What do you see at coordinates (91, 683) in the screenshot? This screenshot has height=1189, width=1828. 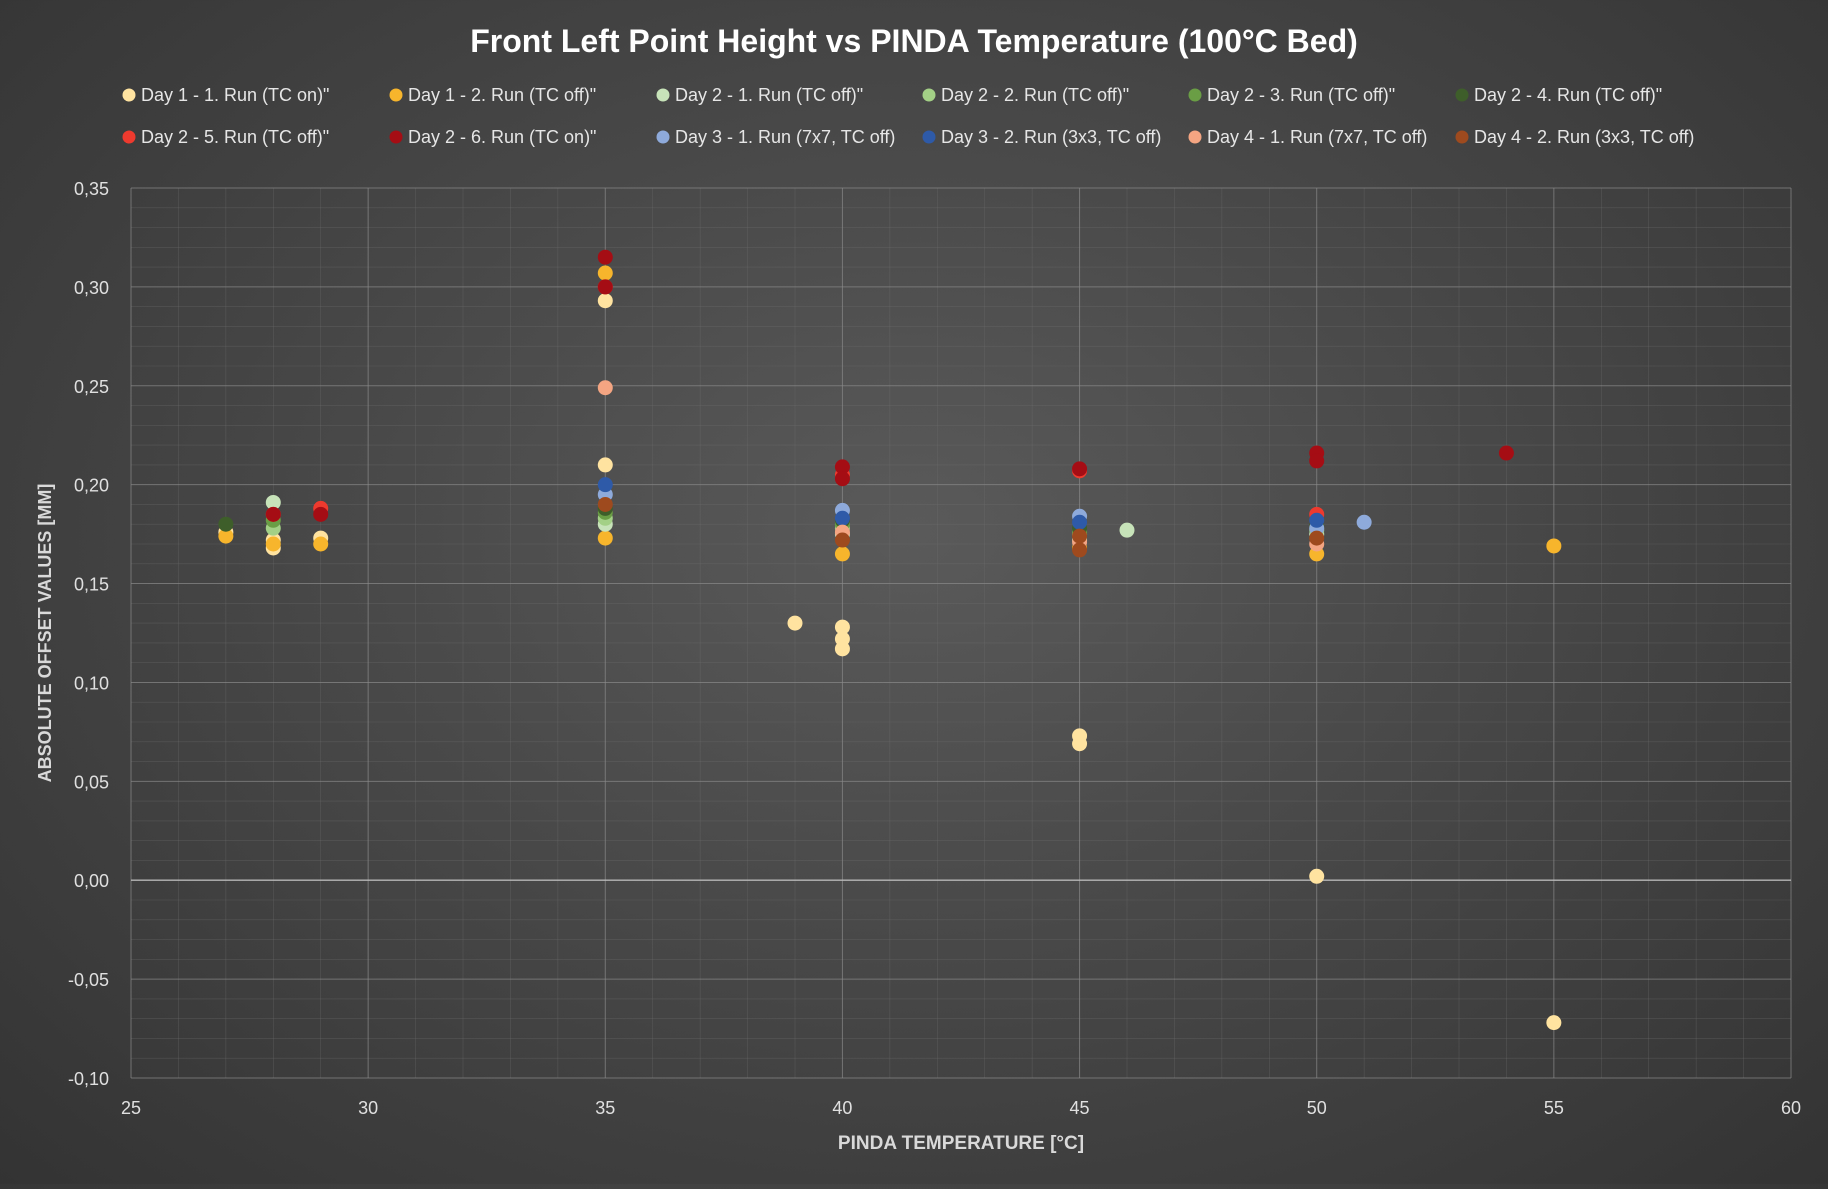 I see `y-tick-label: 0,10` at bounding box center [91, 683].